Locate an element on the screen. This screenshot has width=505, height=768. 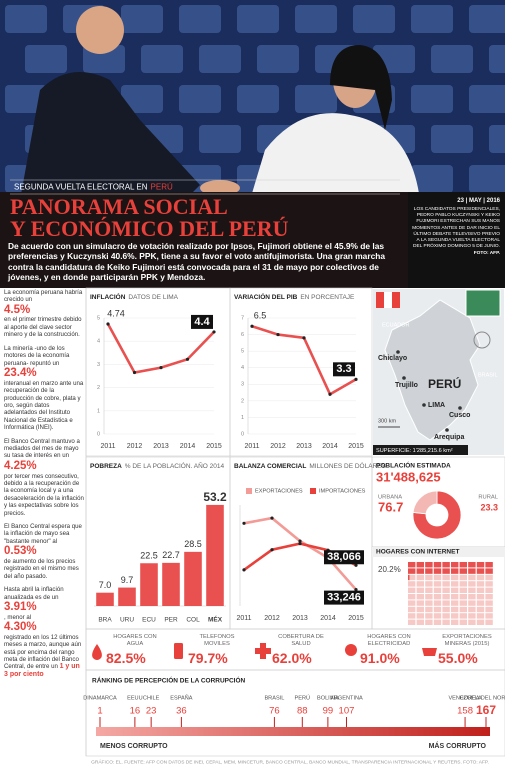
x-tick-label: ECU is located at coordinates (149, 620).